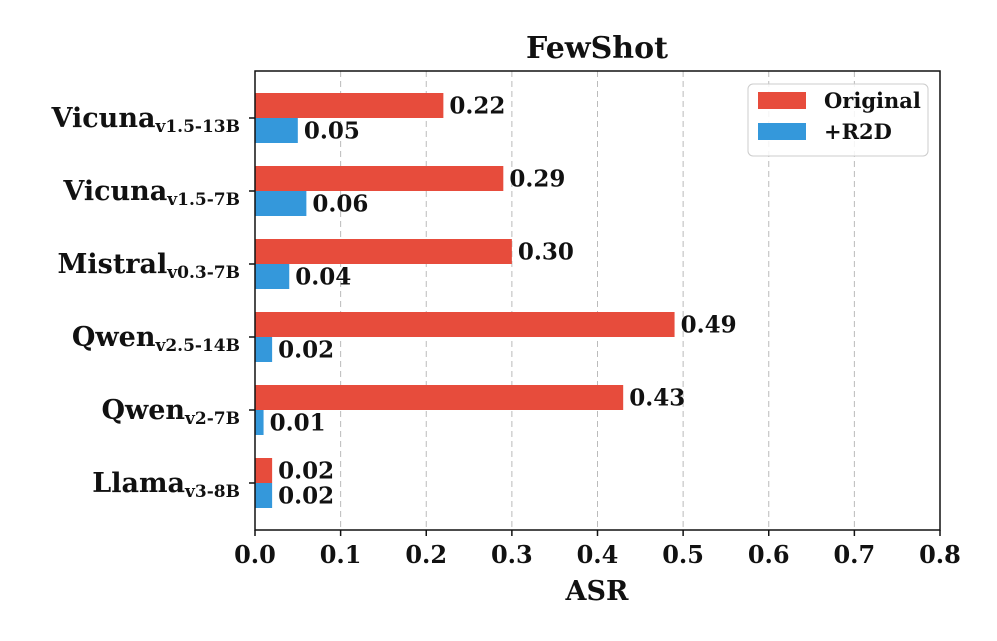 The image size is (997, 641). Describe the element at coordinates (597, 591) in the screenshot. I see `x-axis-label: ASR` at that location.